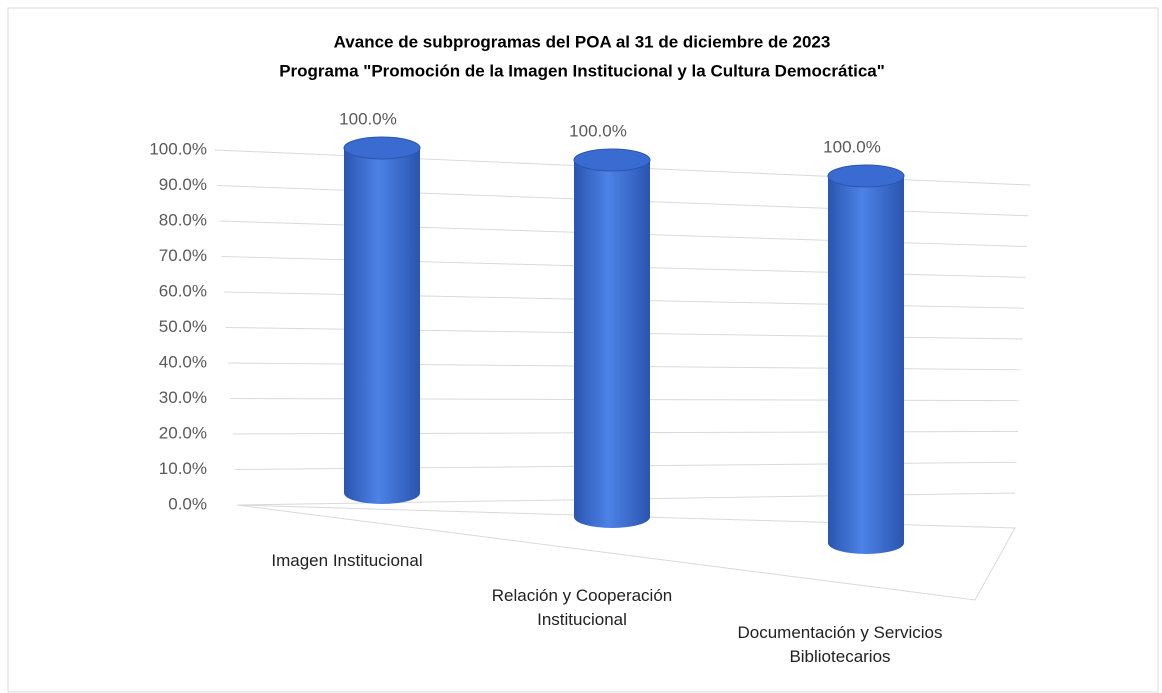 The width and height of the screenshot is (1162, 693). What do you see at coordinates (183, 432) in the screenshot?
I see `y-tick-label: 20.0%` at bounding box center [183, 432].